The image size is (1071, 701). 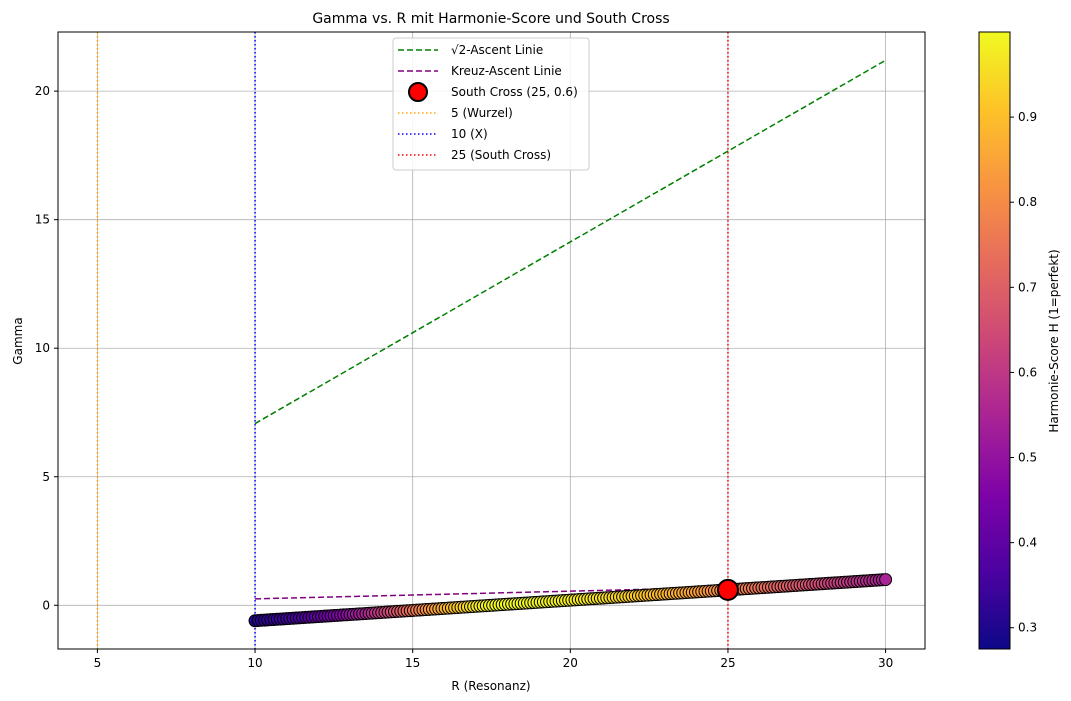 I want to click on legend-label: 10 (X), so click(x=469, y=134).